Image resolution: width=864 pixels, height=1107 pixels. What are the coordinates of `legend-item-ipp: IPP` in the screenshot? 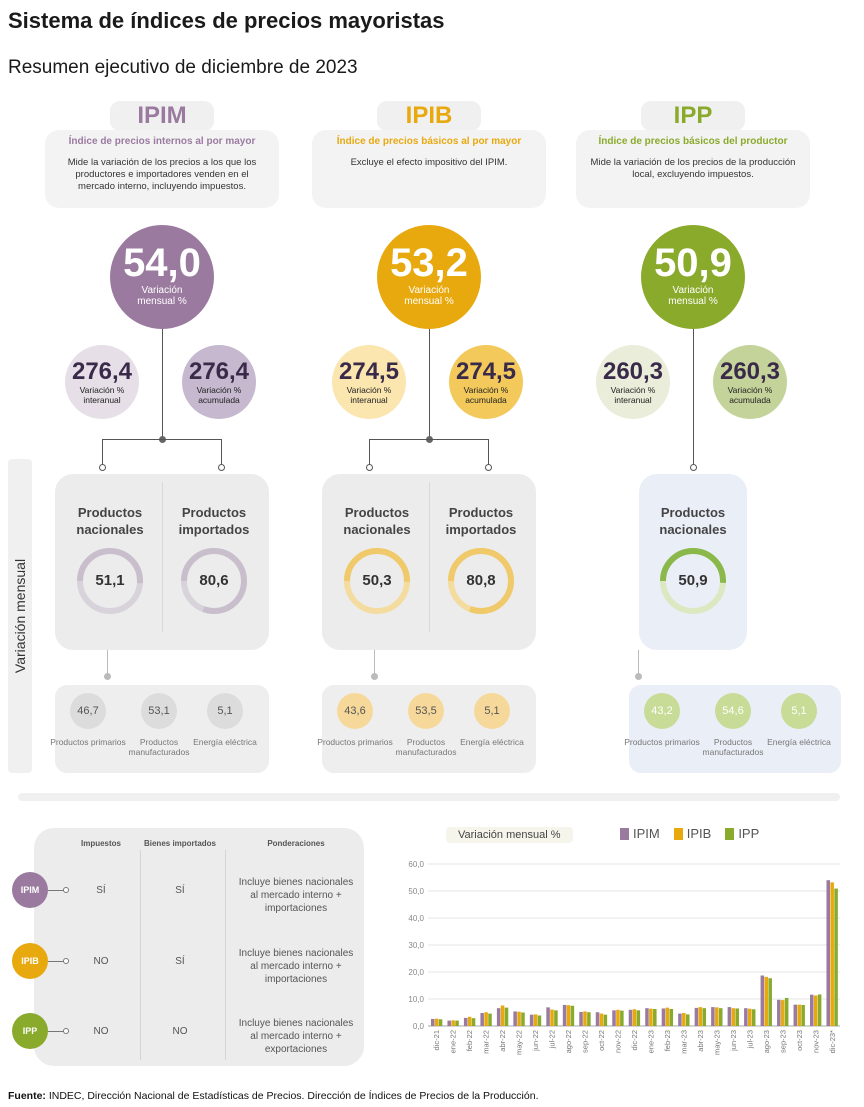 It's located at (742, 833).